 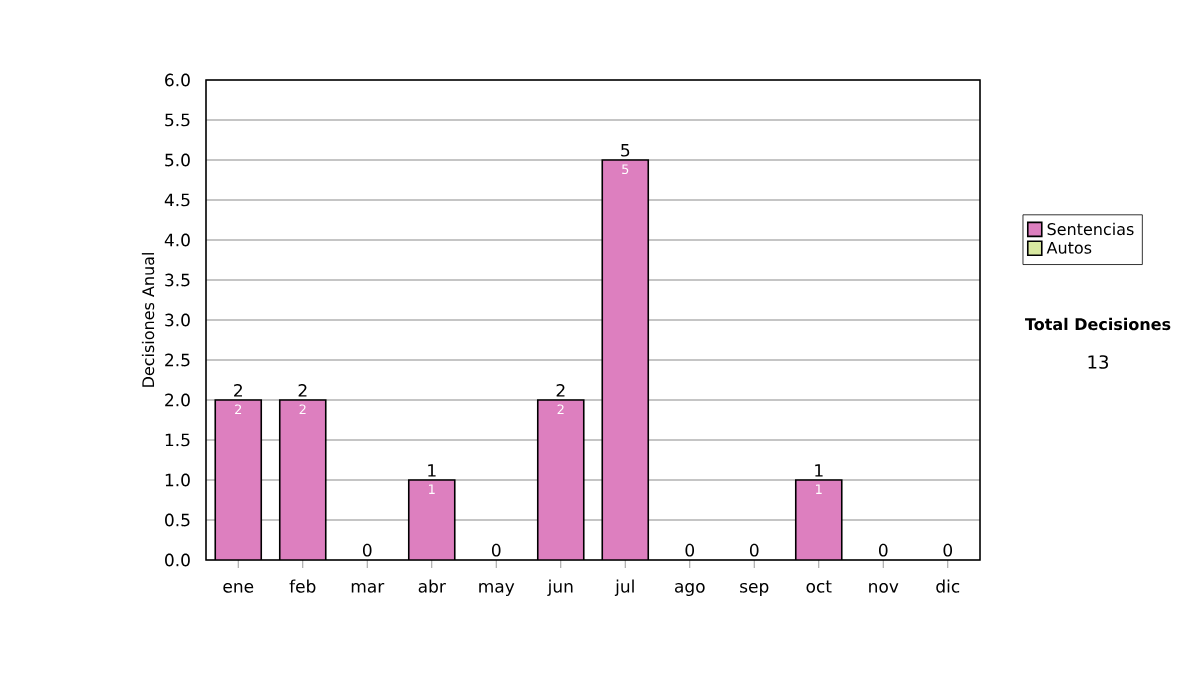 I want to click on x-tick-label: dic, so click(x=948, y=586).